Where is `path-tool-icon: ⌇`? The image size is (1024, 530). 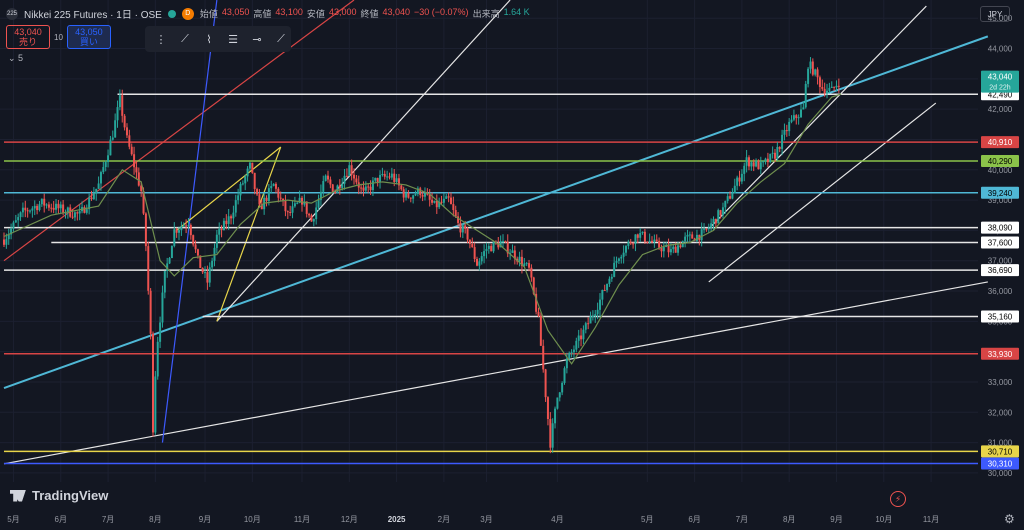
path-tool-icon: ⌇ is located at coordinates (209, 39).